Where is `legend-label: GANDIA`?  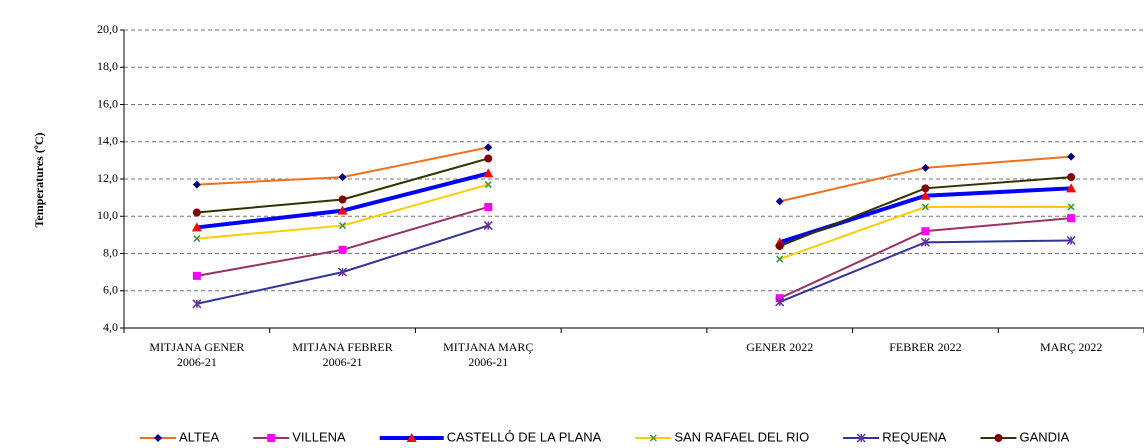 legend-label: GANDIA is located at coordinates (1044, 436).